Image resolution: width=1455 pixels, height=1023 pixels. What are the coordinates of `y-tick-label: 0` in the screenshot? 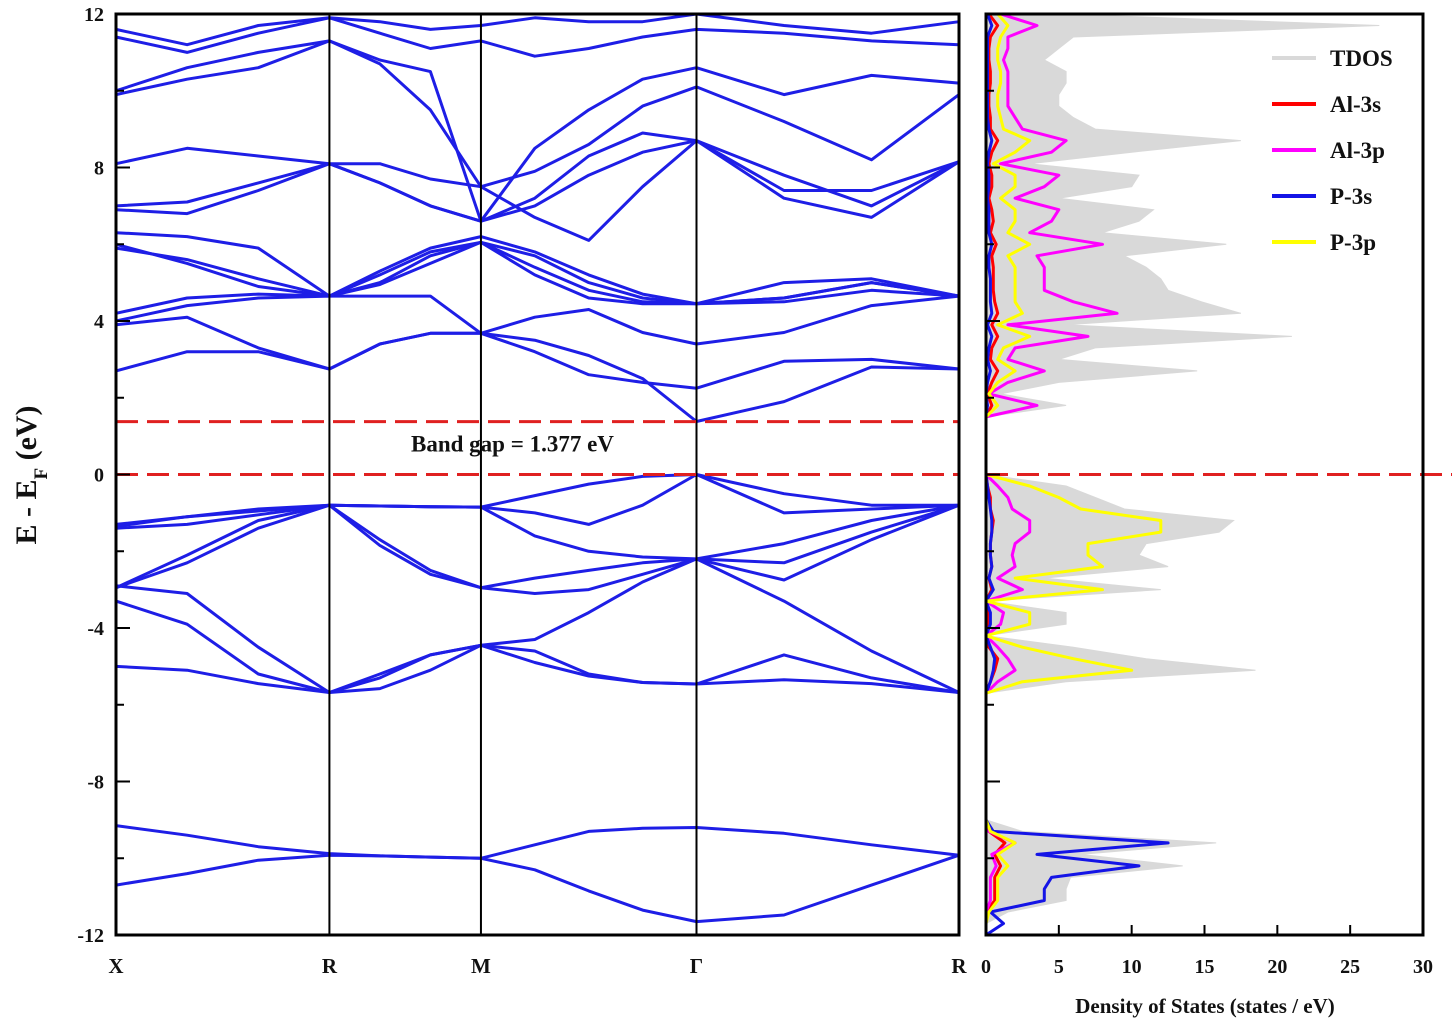 It's located at (99, 476).